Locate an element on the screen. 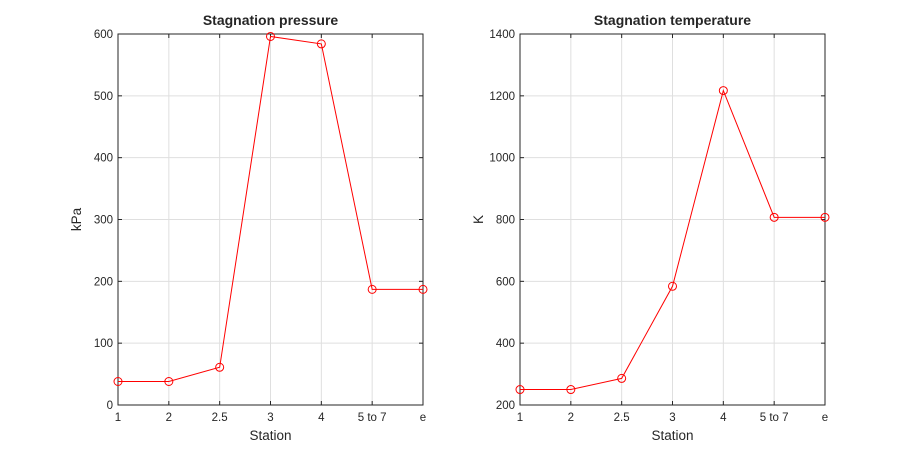 The image size is (911, 455). y-tick-label: 1400 is located at coordinates (502, 35).